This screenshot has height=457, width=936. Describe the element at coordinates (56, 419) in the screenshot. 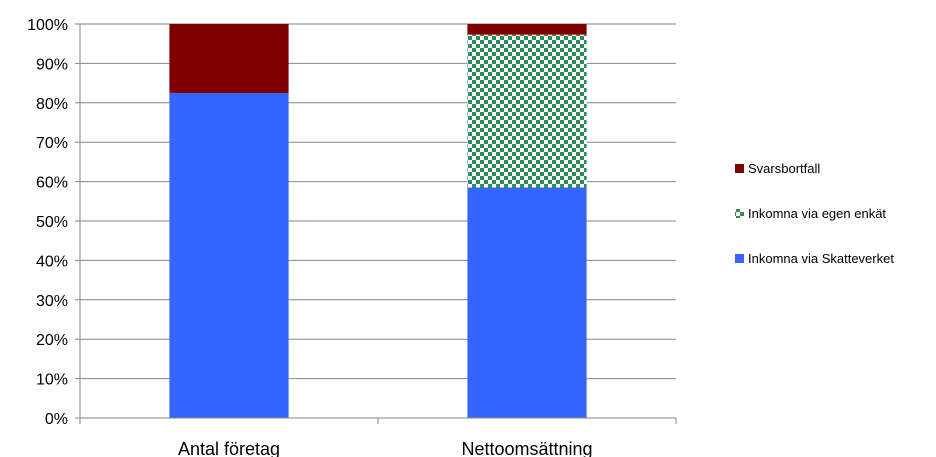

I see `y-tick-label: 0%` at that location.